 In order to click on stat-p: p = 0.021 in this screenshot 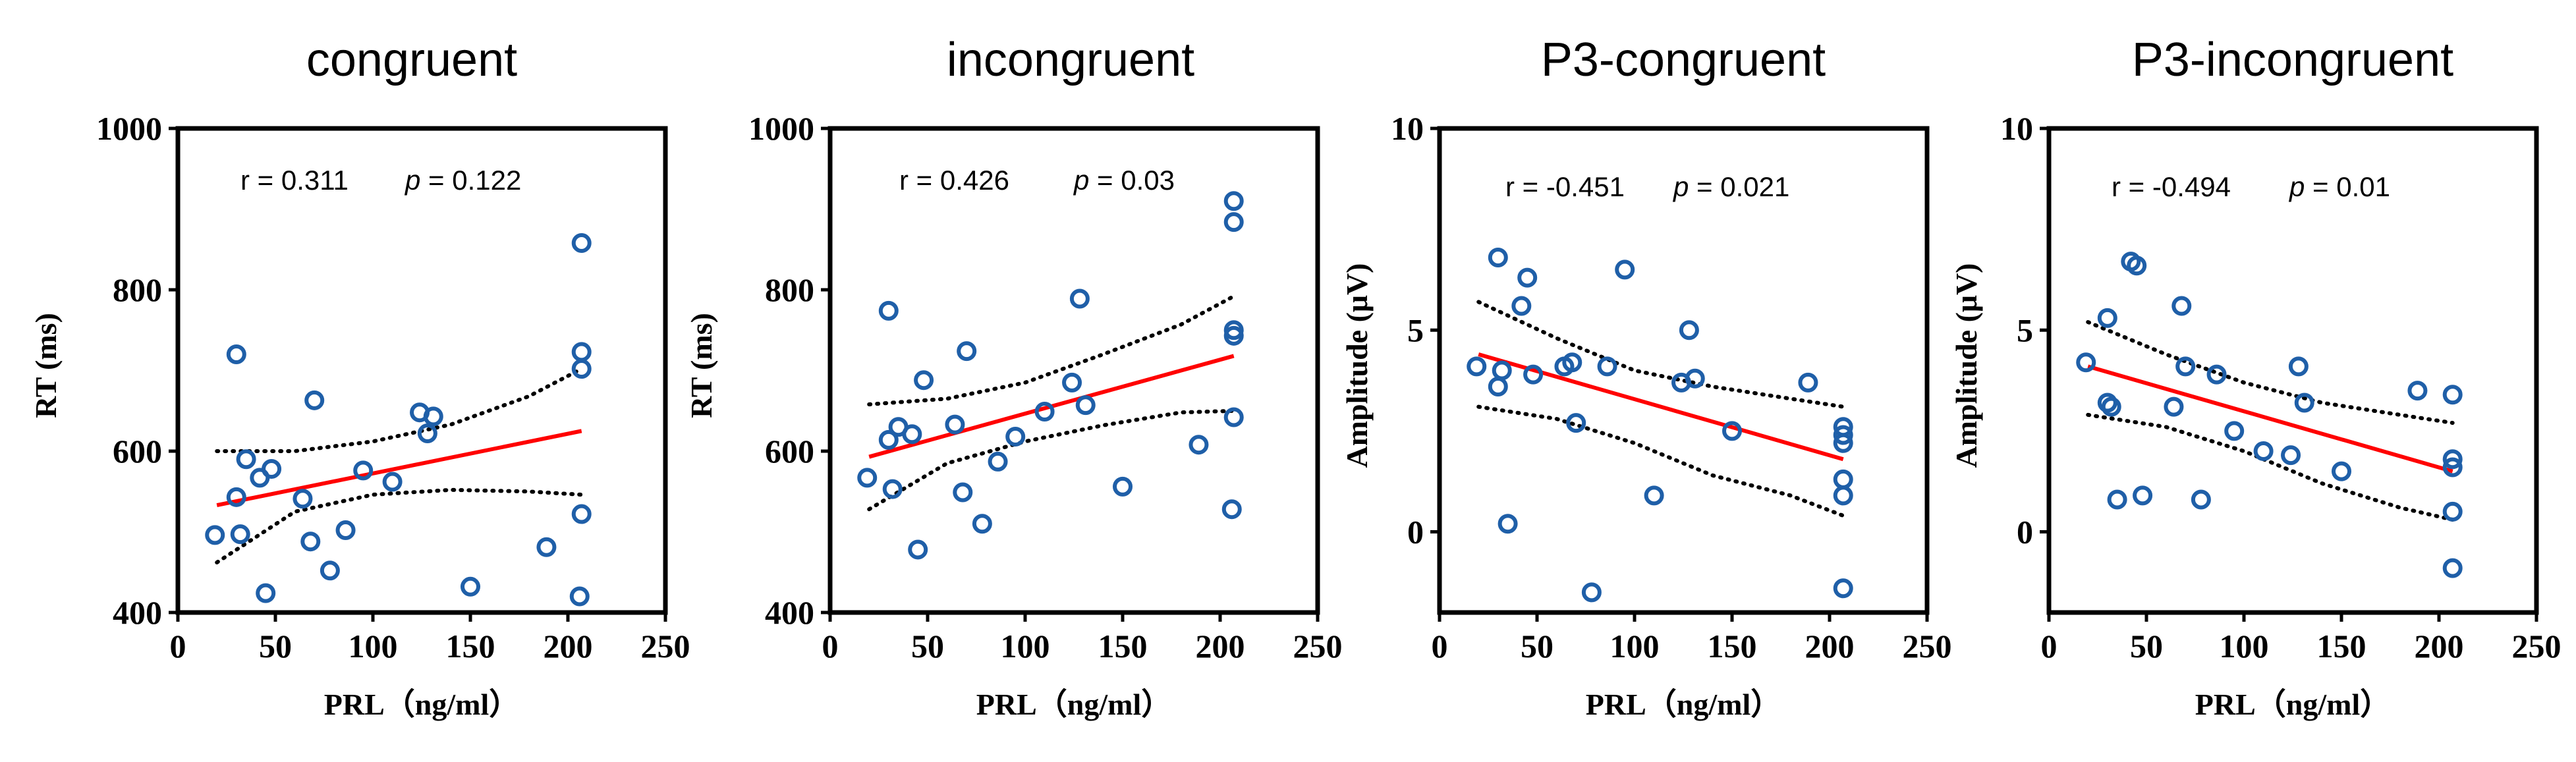, I will do `click(1730, 187)`.